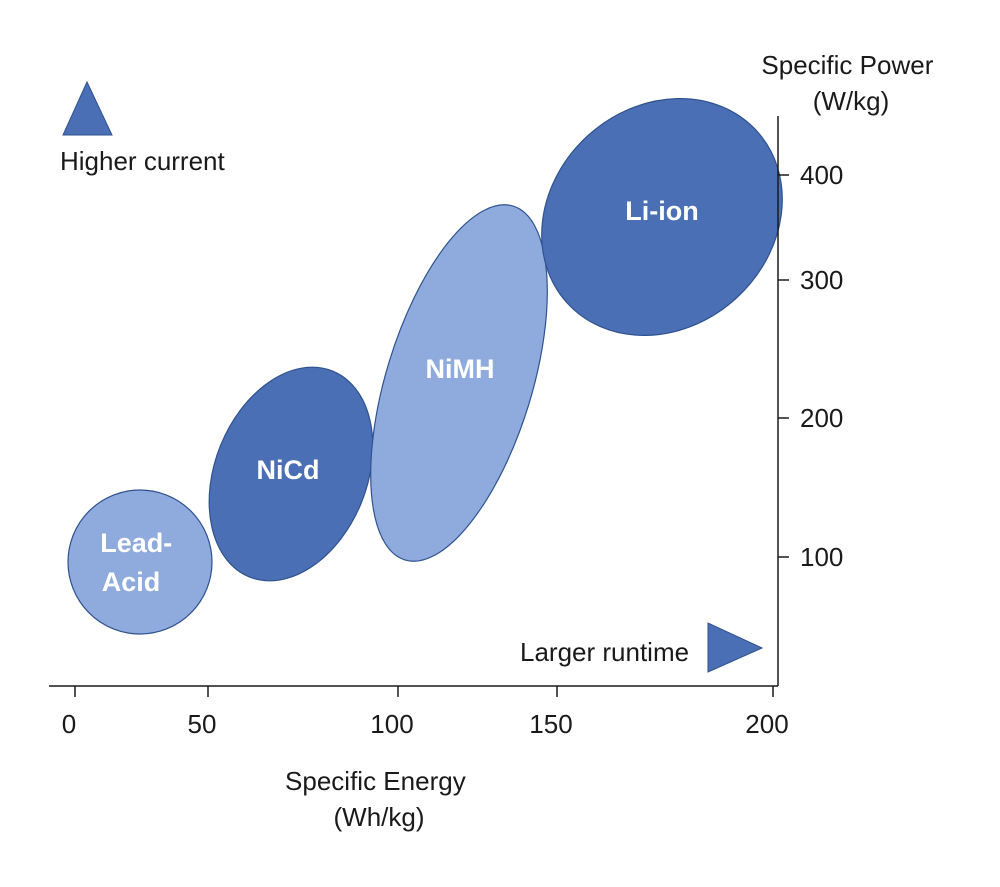  Describe the element at coordinates (143, 161) in the screenshot. I see `higher-current-label: Higher current` at that location.